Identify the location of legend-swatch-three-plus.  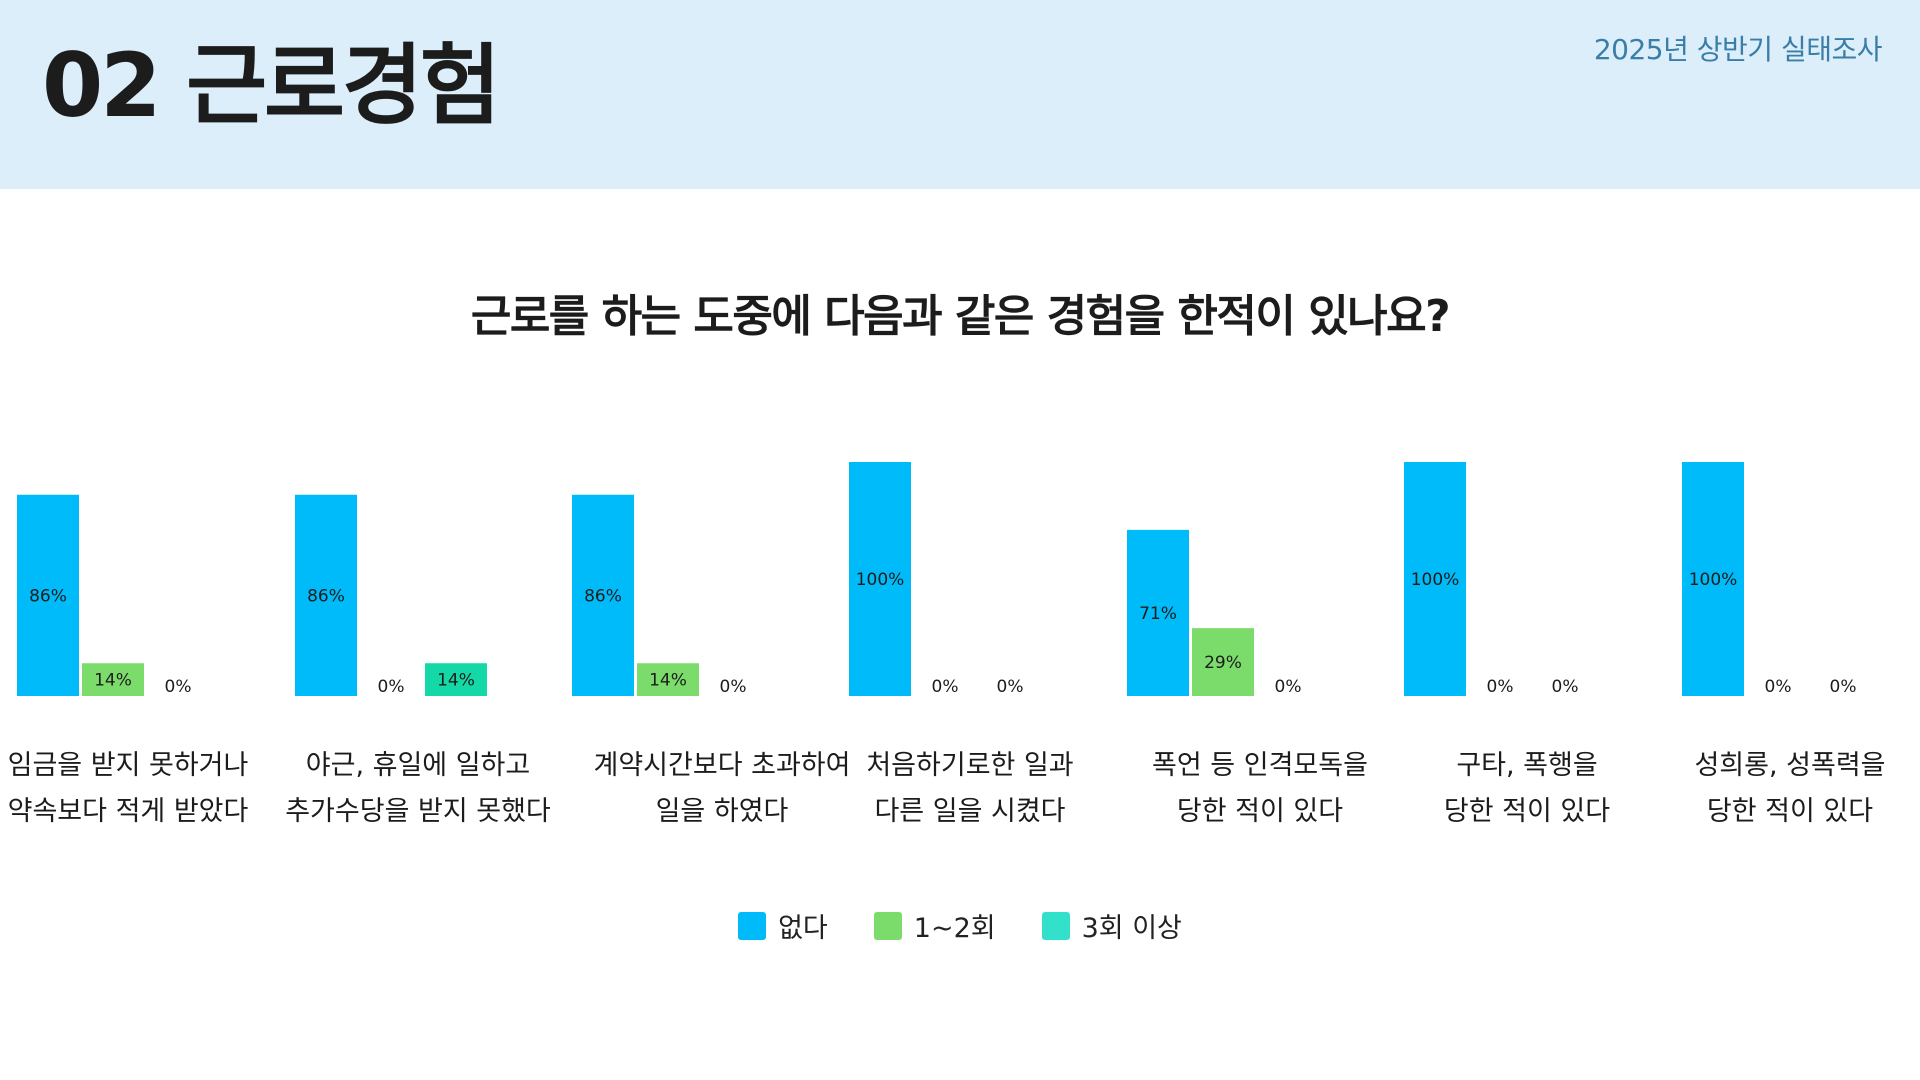
(1055, 925).